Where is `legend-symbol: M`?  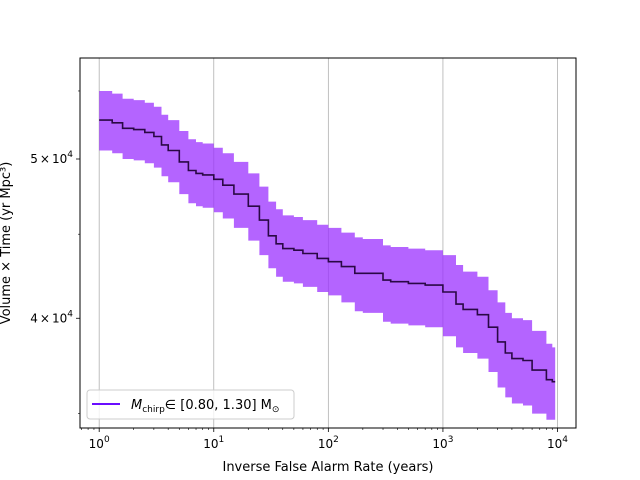
legend-symbol: M is located at coordinates (136, 405).